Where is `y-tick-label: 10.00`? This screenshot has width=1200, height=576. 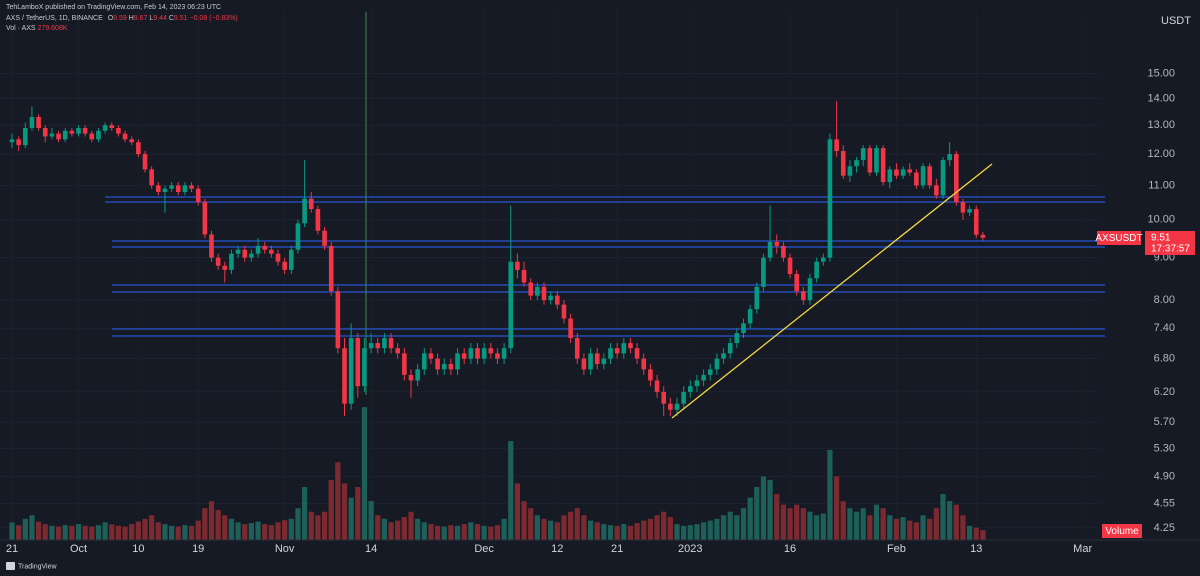
y-tick-label: 10.00 is located at coordinates (1161, 220).